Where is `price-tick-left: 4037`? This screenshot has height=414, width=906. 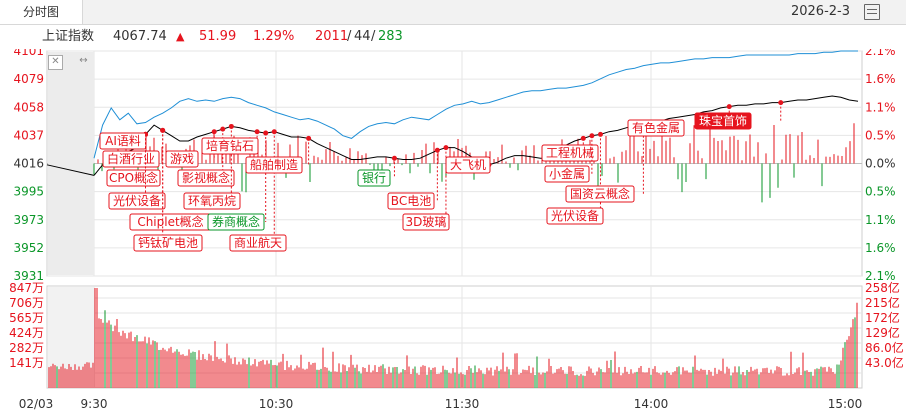
price-tick-left: 4037 is located at coordinates (28, 135).